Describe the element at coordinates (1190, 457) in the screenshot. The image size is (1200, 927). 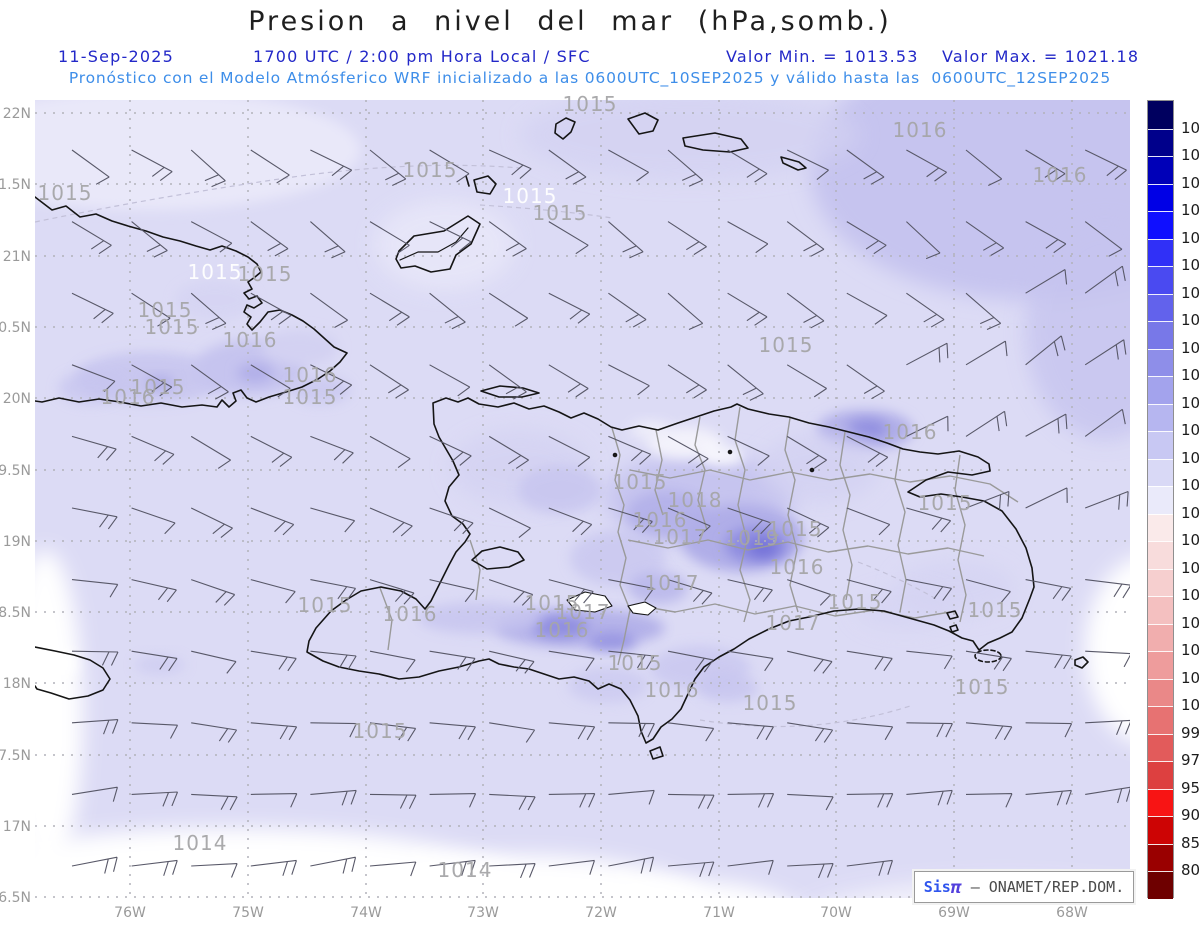
I see `colorbar-tick-label: 1015` at that location.